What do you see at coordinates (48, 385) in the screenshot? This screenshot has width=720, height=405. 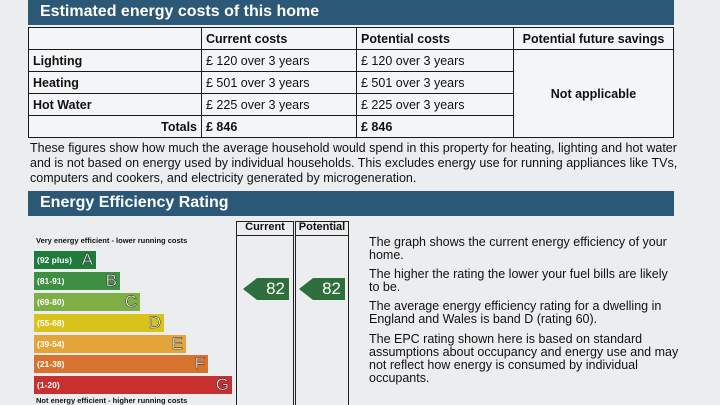 I see `band-range: (1-20)` at bounding box center [48, 385].